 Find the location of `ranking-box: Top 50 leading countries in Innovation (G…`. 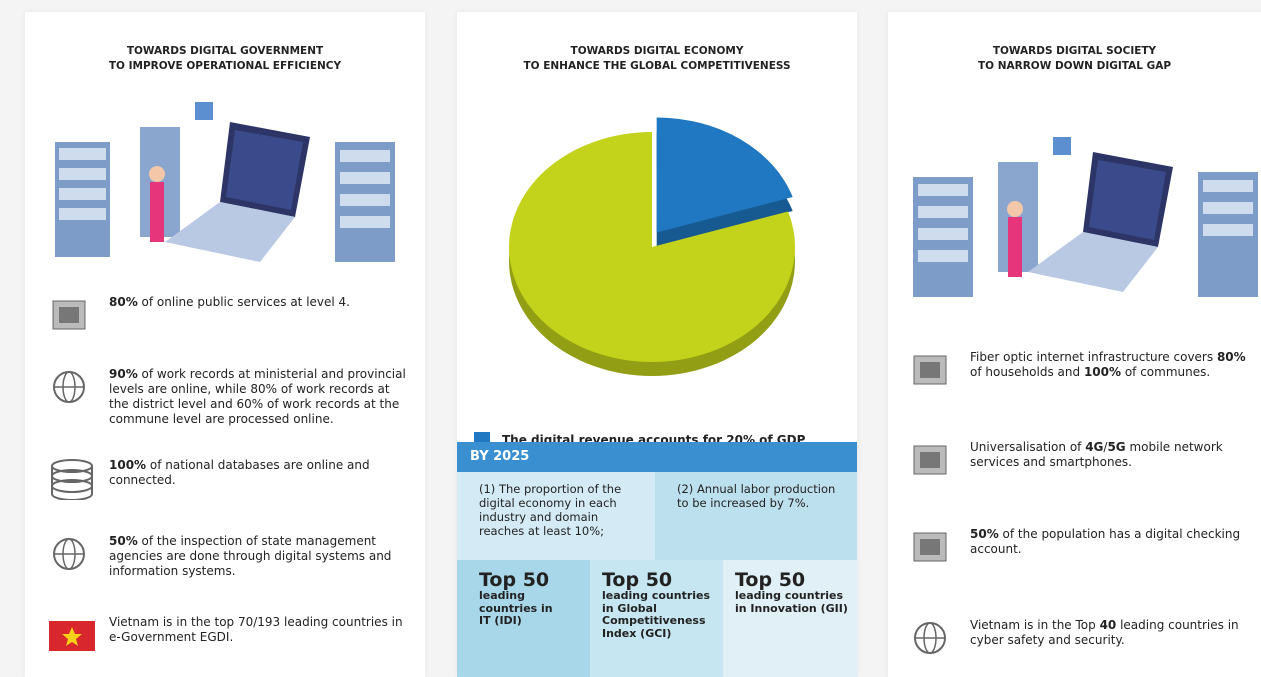

ranking-box: Top 50 leading countries in Innovation (G… is located at coordinates (790, 618).